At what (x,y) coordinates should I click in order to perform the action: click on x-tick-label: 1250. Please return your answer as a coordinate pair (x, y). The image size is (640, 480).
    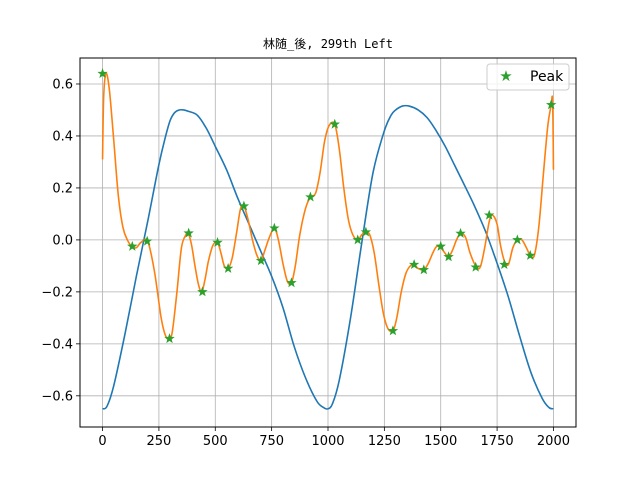
    Looking at the image, I should click on (384, 441).